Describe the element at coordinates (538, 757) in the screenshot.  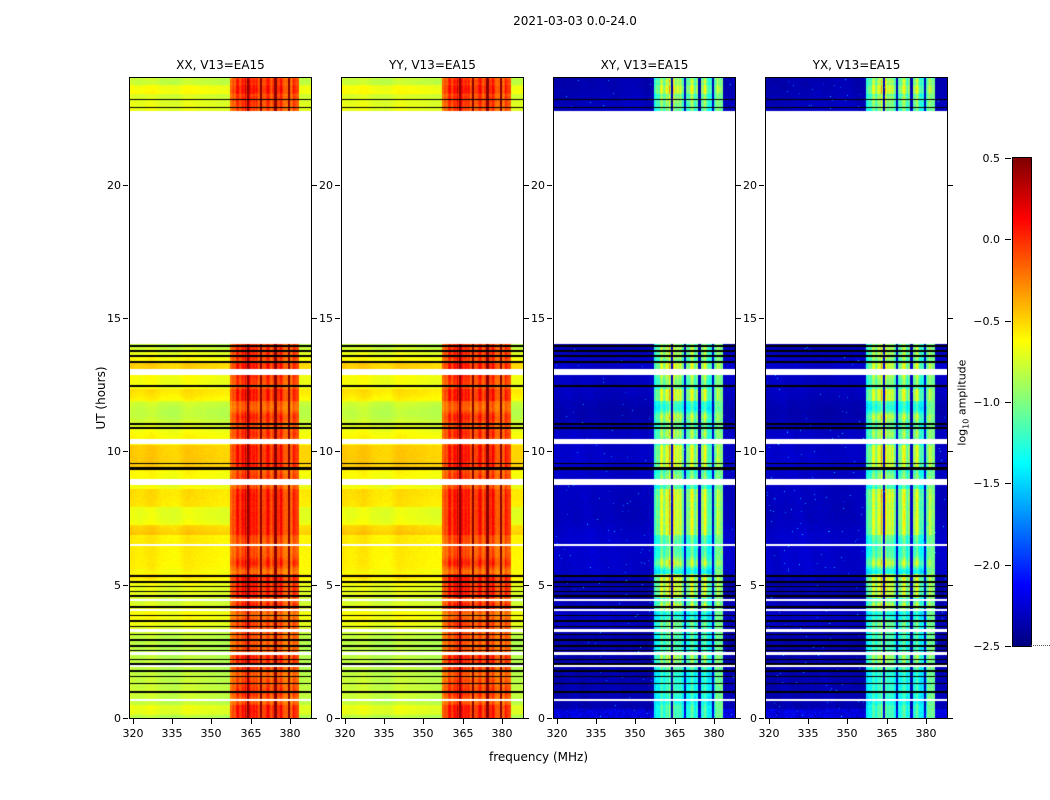
I see `x-axis-label: frequency (MHz)` at that location.